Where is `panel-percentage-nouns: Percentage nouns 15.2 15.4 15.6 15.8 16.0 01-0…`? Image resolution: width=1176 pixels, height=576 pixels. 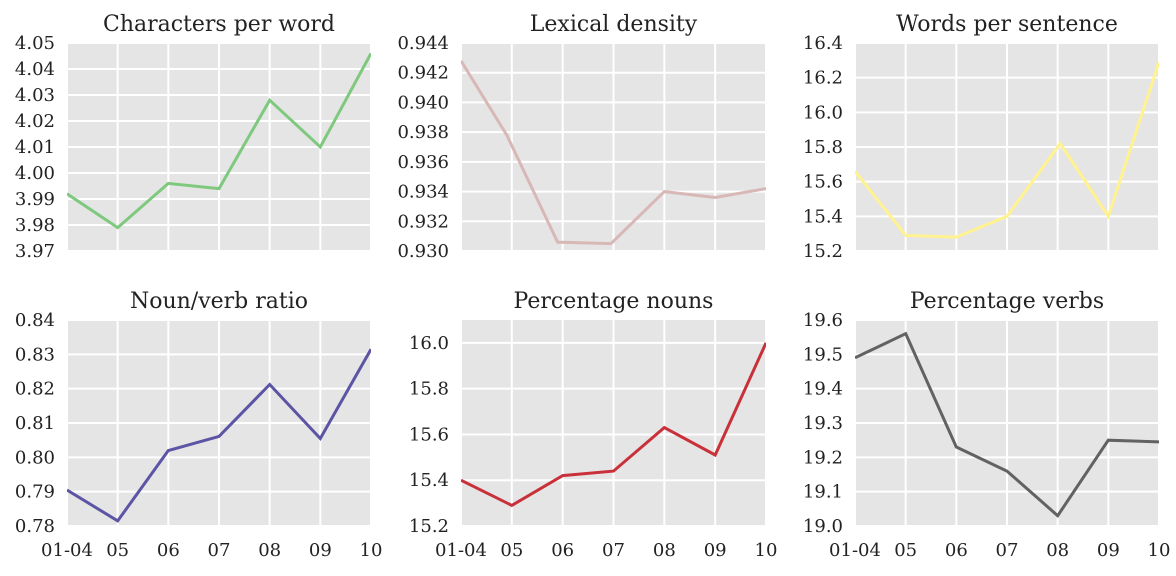
panel-percentage-nouns: Percentage nouns 15.2 15.4 15.6 15.8 16.0 01-0… is located at coordinates (593, 425).